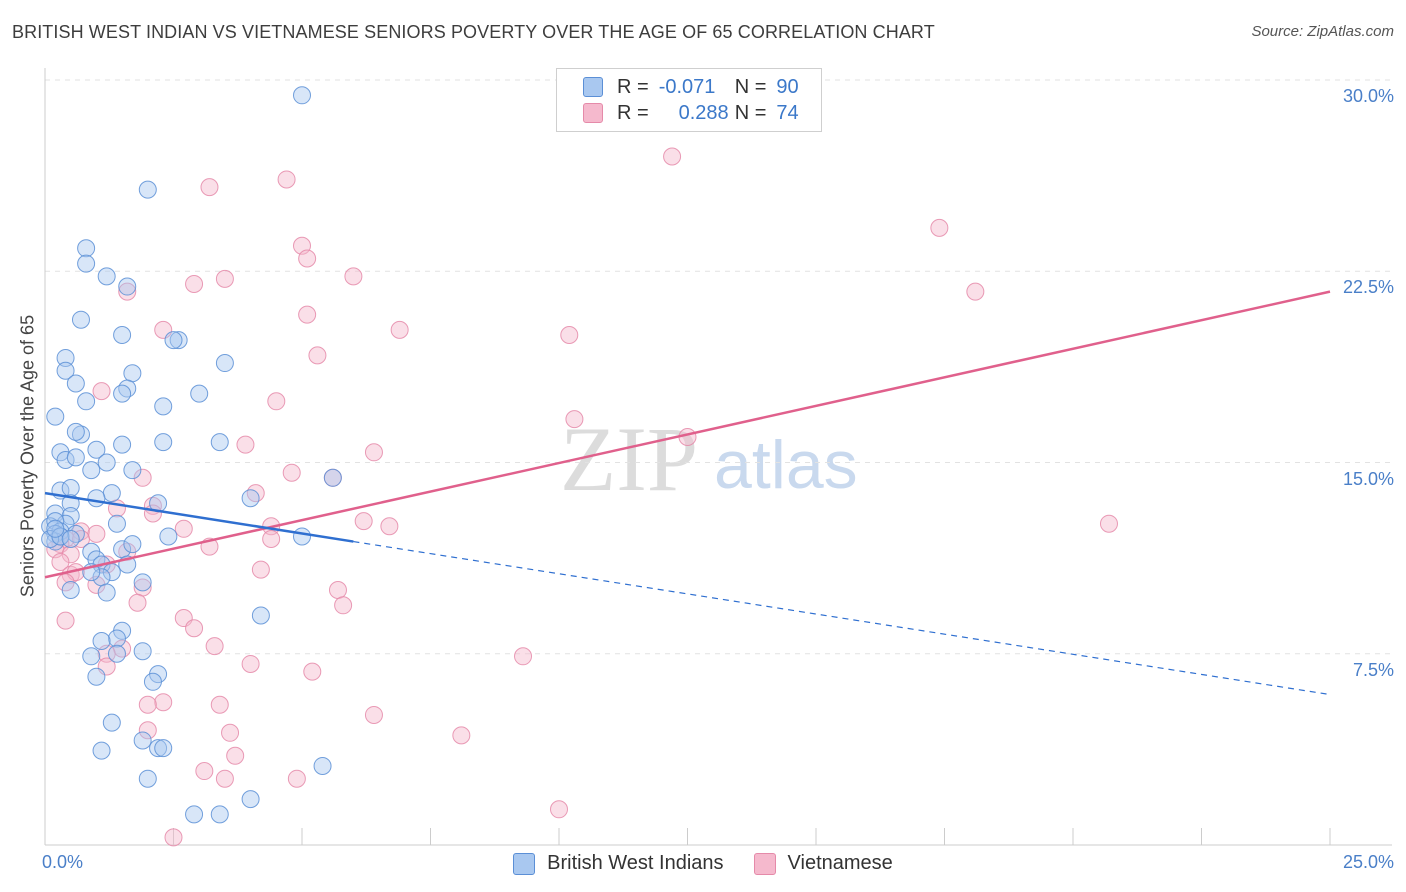 The width and height of the screenshot is (1406, 892). Describe the element at coordinates (593, 113) in the screenshot. I see `stats-swatch-pink` at that location.